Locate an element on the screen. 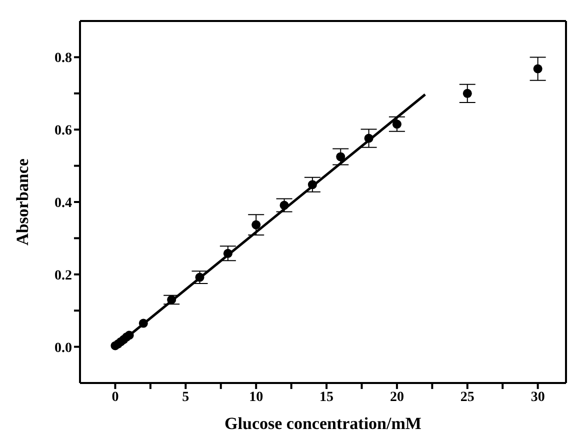 This screenshot has height=447, width=585. x-tick-label: 15 is located at coordinates (327, 397).